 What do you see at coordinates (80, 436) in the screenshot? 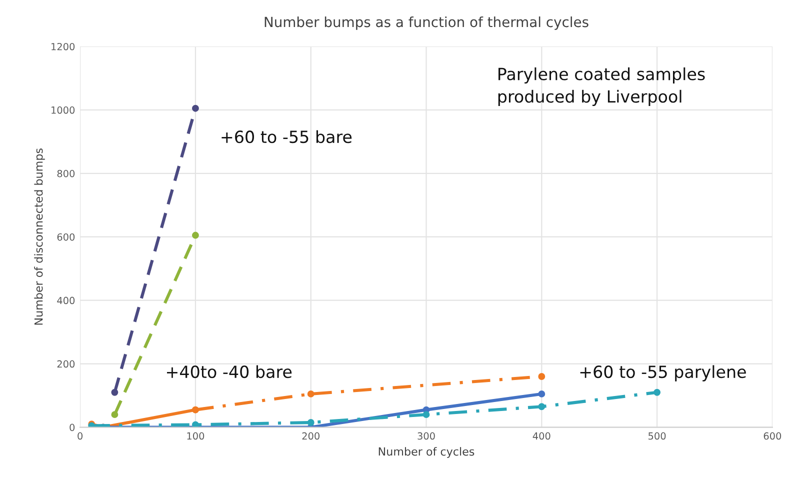
I see `x-tick-label: 0` at bounding box center [80, 436].